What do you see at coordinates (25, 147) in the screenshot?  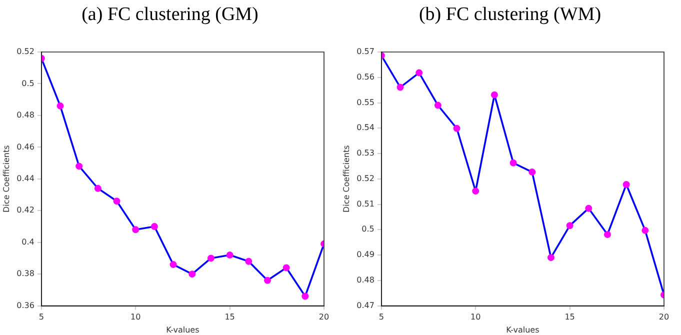 I see `y-tick-label: 0.46` at bounding box center [25, 147].